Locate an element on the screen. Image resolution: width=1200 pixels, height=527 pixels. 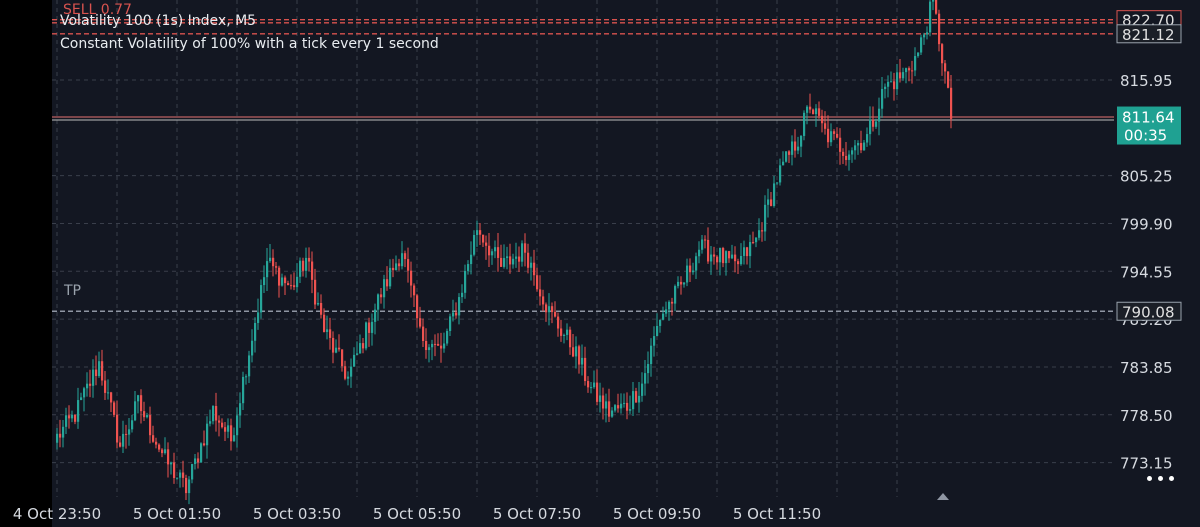
y-tick-label: 805.25 is located at coordinates (1146, 177).